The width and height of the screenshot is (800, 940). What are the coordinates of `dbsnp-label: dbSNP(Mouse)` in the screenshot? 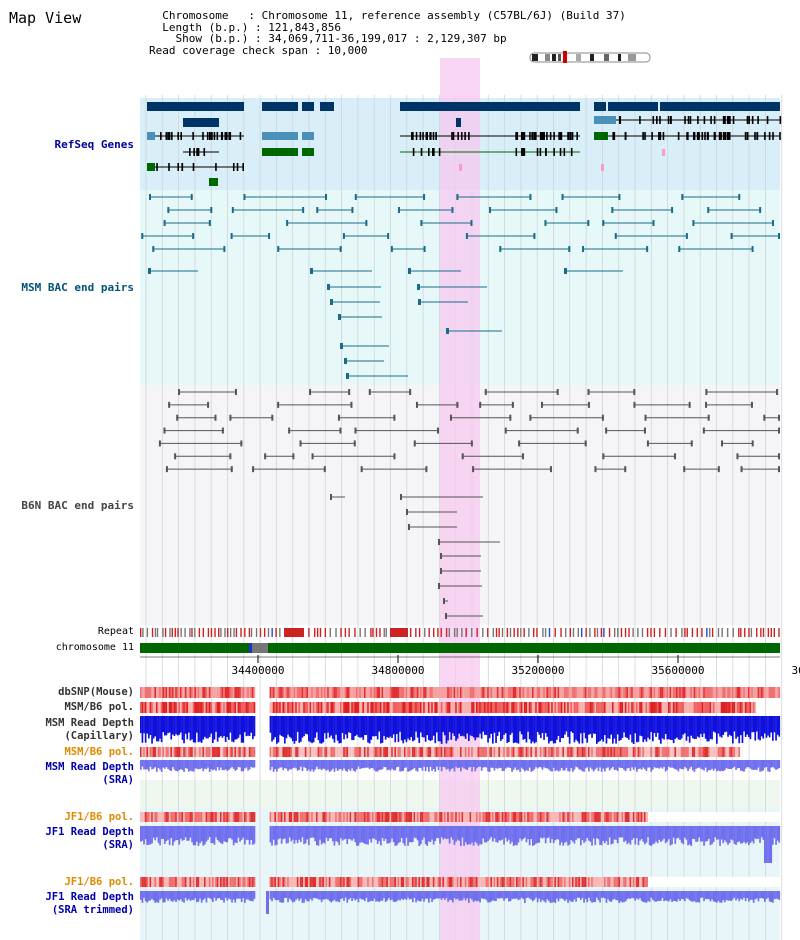 It's located at (96, 692).